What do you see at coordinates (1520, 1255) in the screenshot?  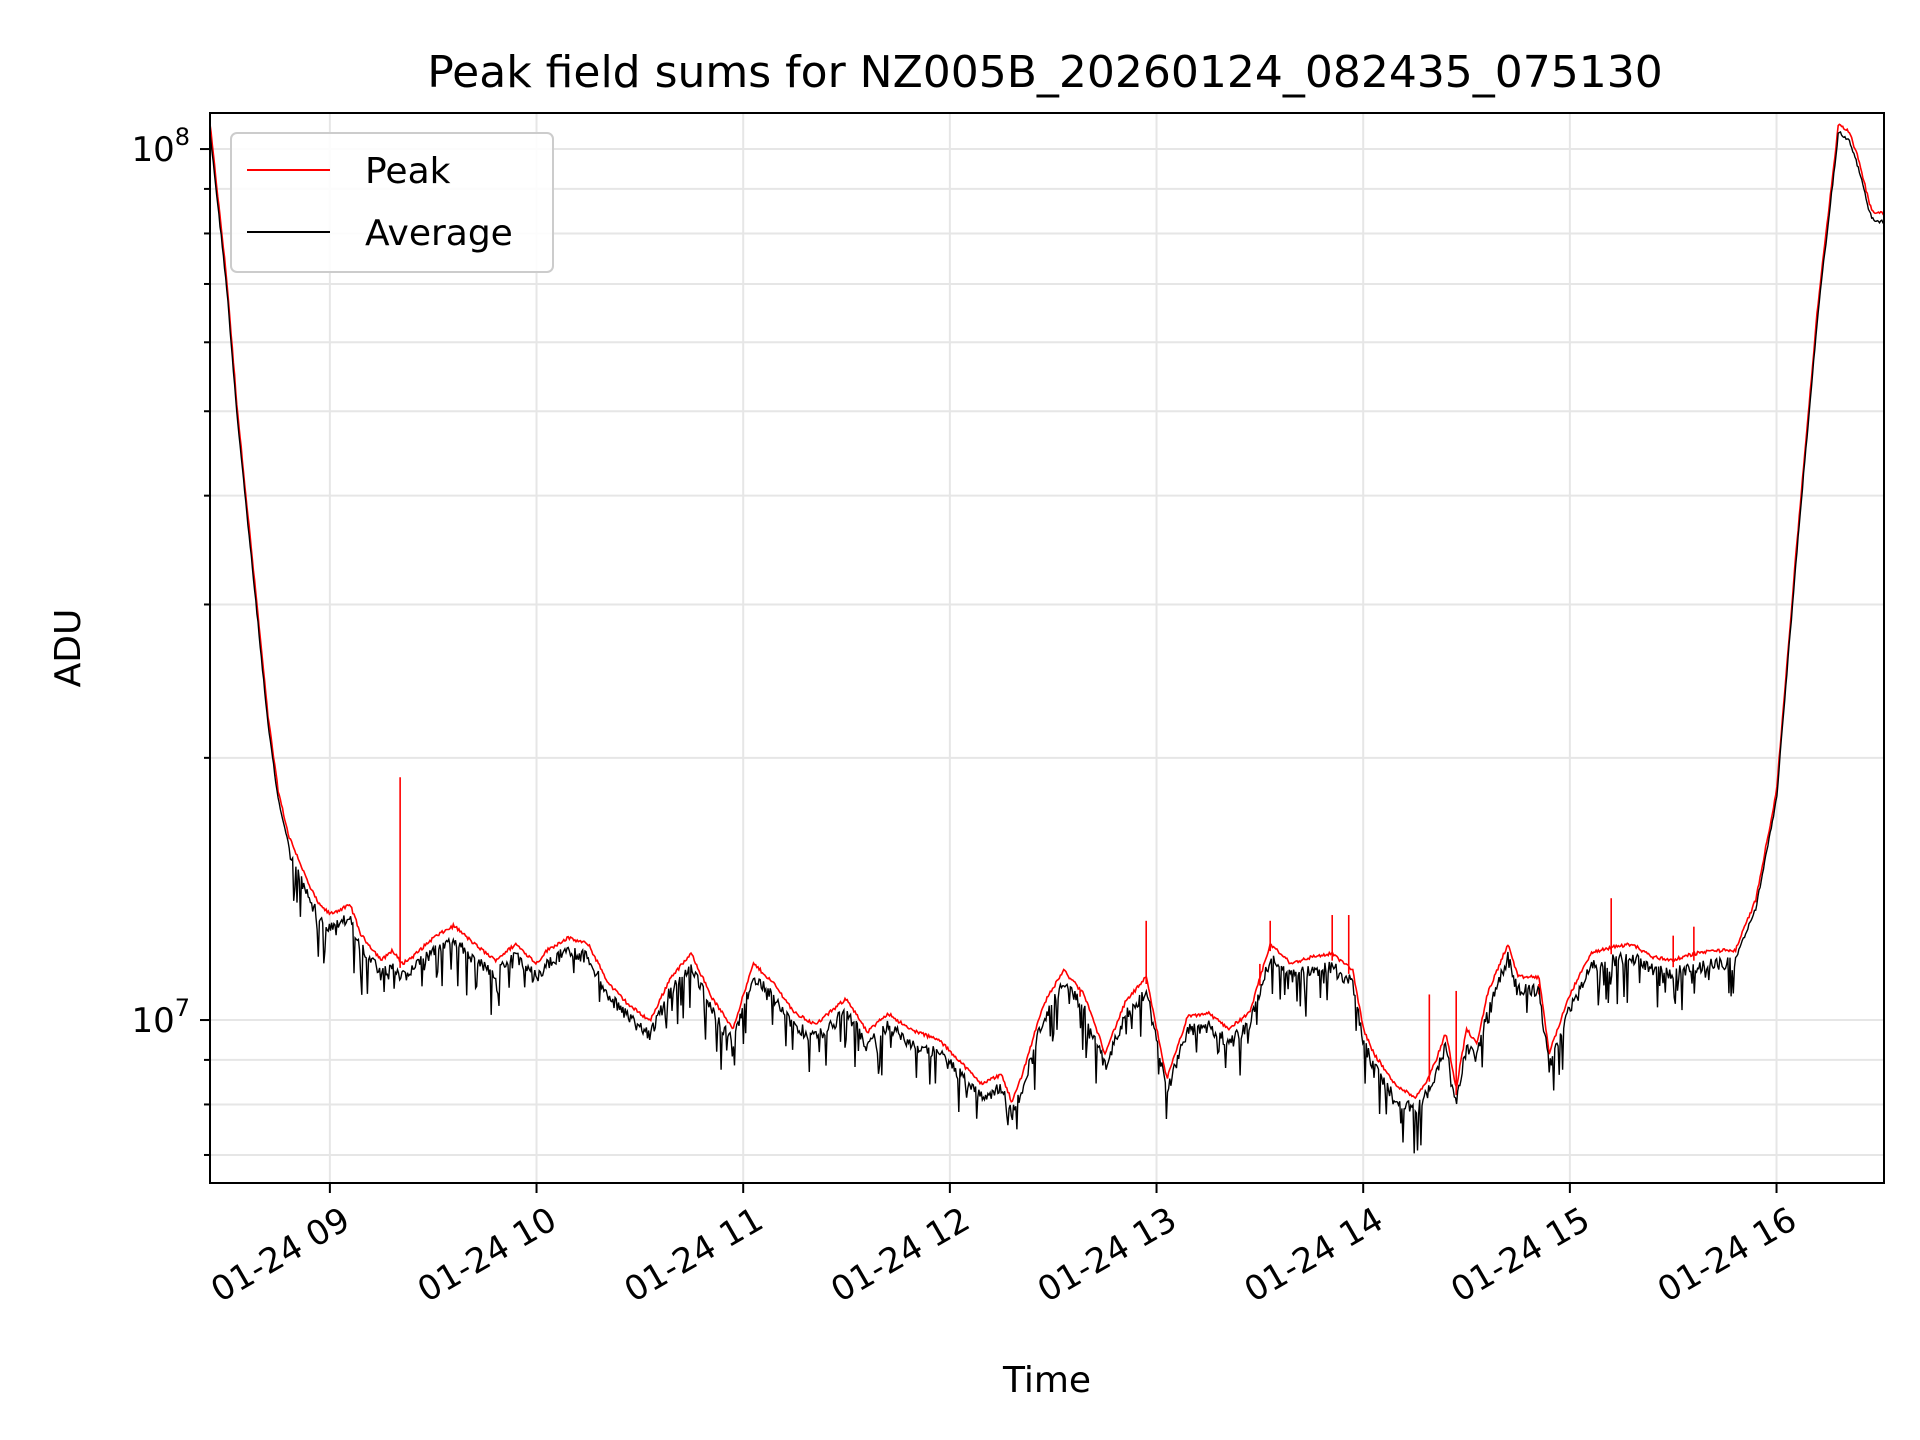 I see `x-tick-label: 01-24 15` at bounding box center [1520, 1255].